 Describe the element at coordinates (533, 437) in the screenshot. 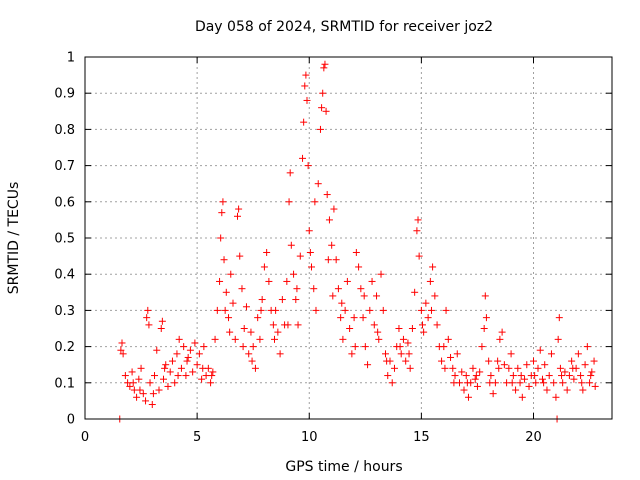

I see `x-tick-label: 20` at that location.